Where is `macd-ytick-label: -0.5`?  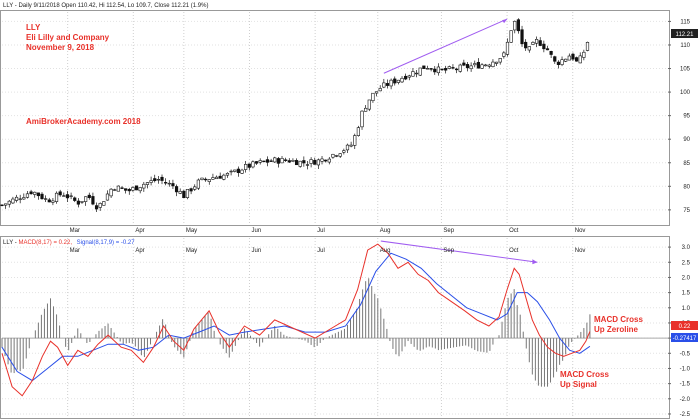 macd-ytick-label: -0.5 is located at coordinates (685, 354).